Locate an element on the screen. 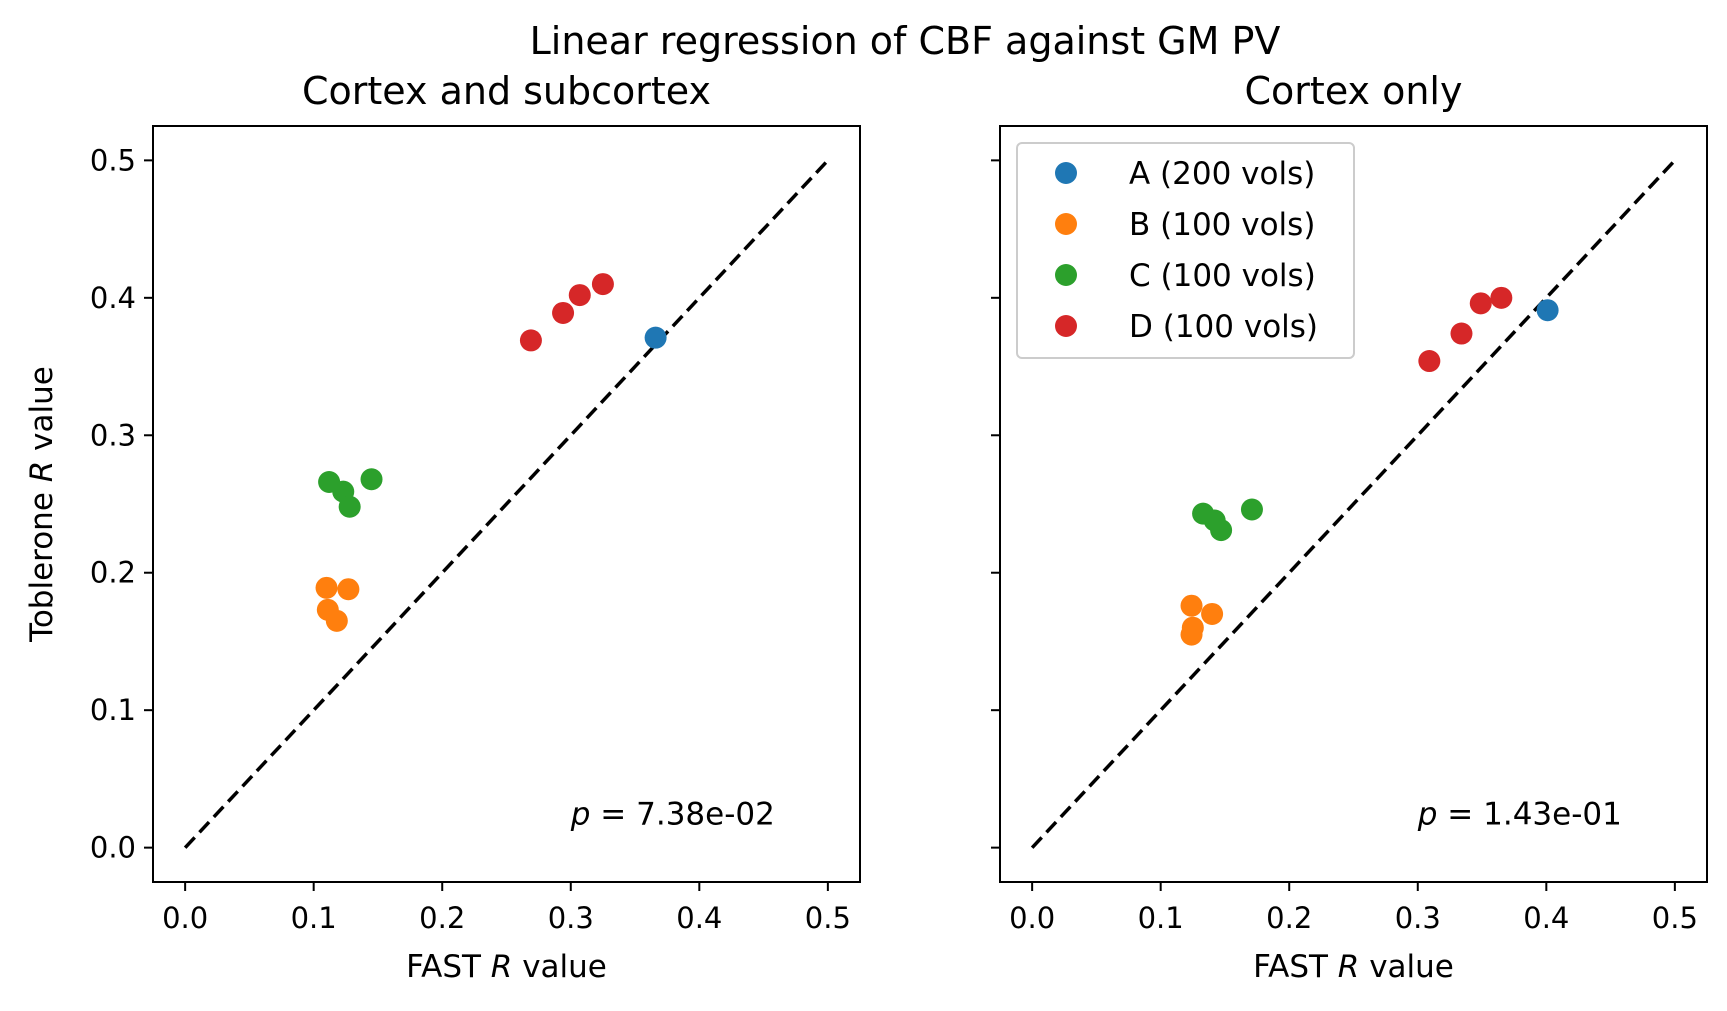 Image resolution: width=1727 pixels, height=1011 pixels. legend-label: B (100 vols) is located at coordinates (1222, 225).